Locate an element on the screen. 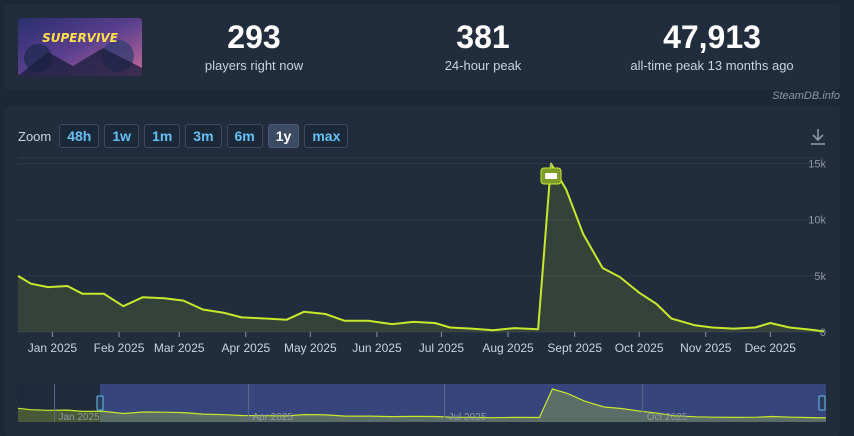 The width and height of the screenshot is (854, 436). navigator-tick-label: Apr 2025 is located at coordinates (272, 417).